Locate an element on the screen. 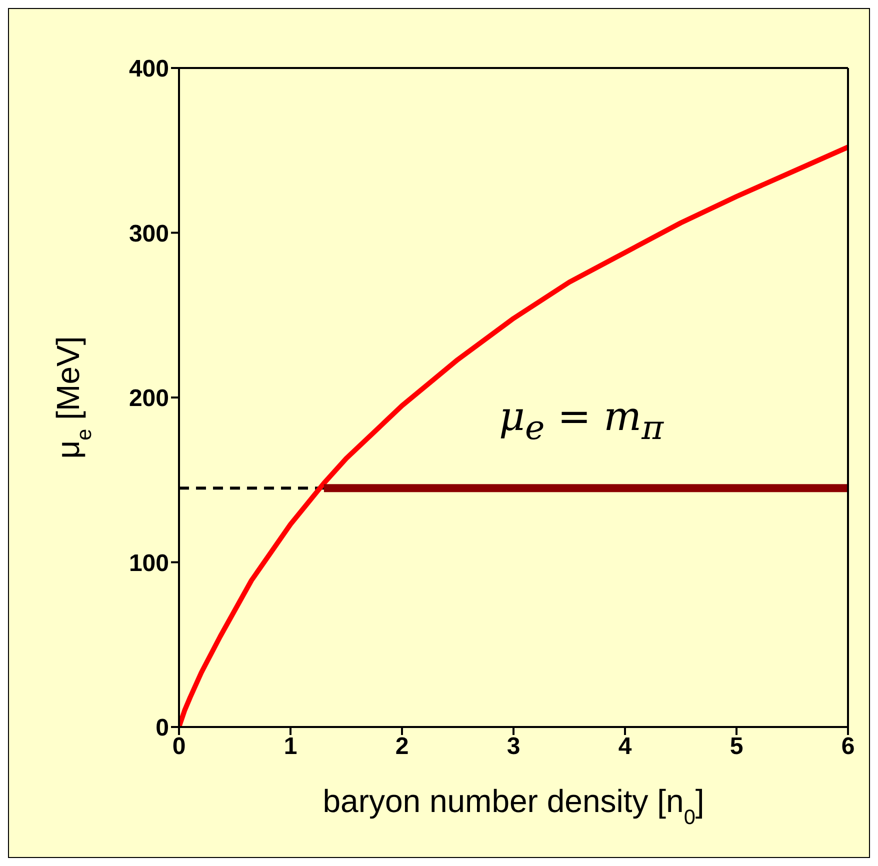 The width and height of the screenshot is (878, 866). y-tick-label: 0 is located at coordinates (162, 728).